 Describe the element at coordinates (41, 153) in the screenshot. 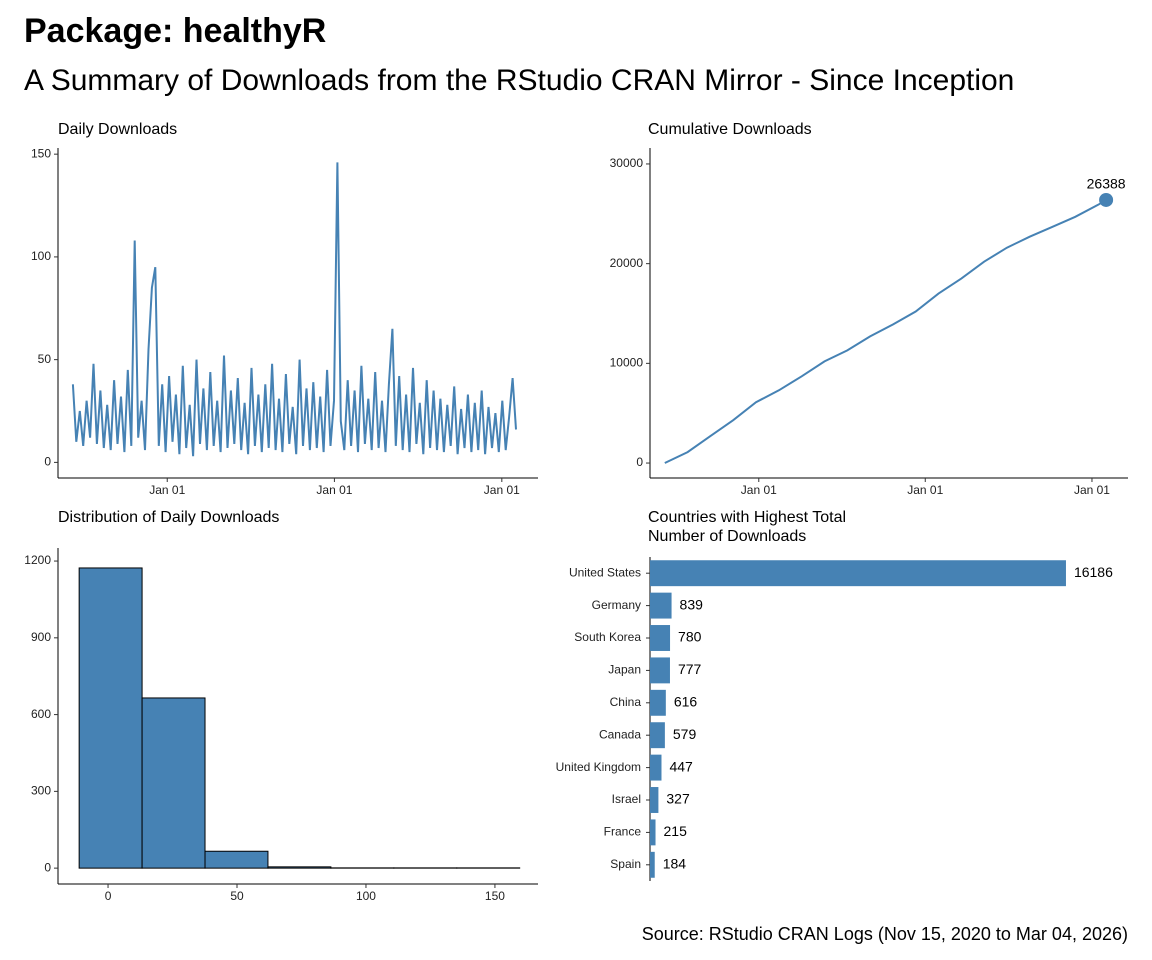

I see `y-tick-label: 150` at that location.